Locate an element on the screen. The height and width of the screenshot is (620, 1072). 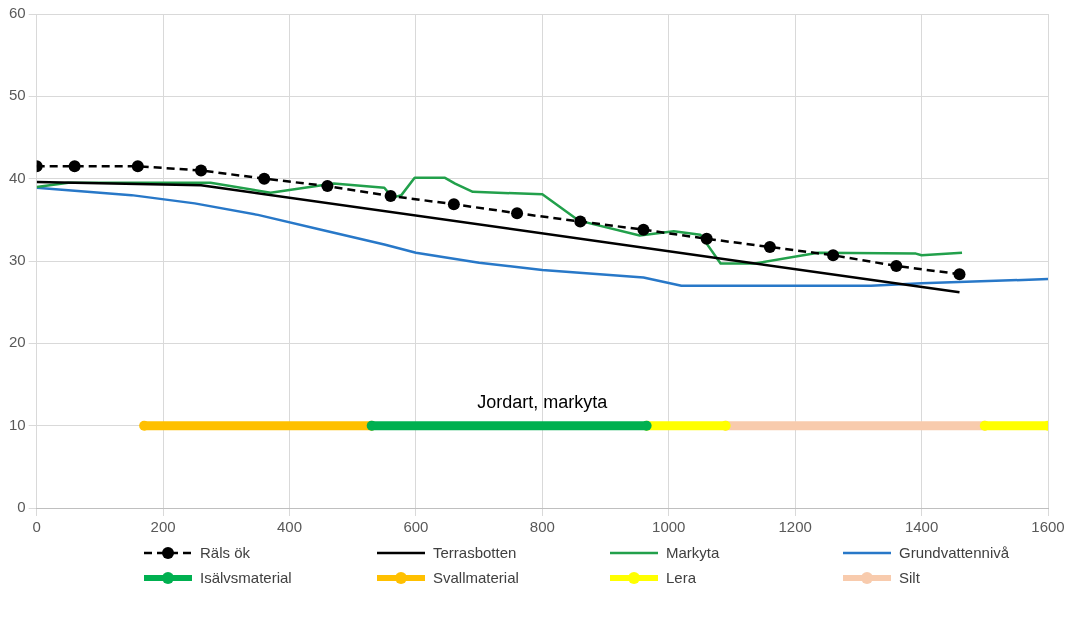
x-tick-label: 1200 is located at coordinates (795, 527).